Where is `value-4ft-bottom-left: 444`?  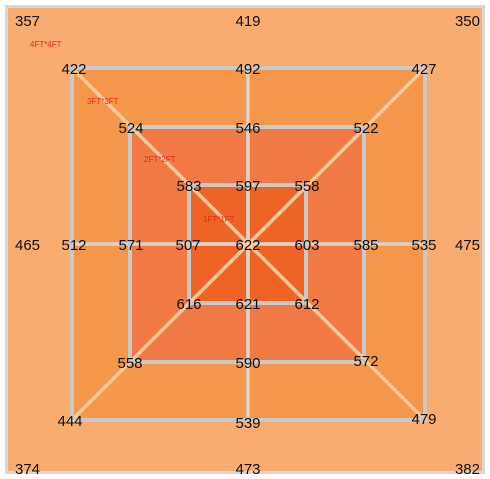
value-4ft-bottom-left: 444 is located at coordinates (69, 421).